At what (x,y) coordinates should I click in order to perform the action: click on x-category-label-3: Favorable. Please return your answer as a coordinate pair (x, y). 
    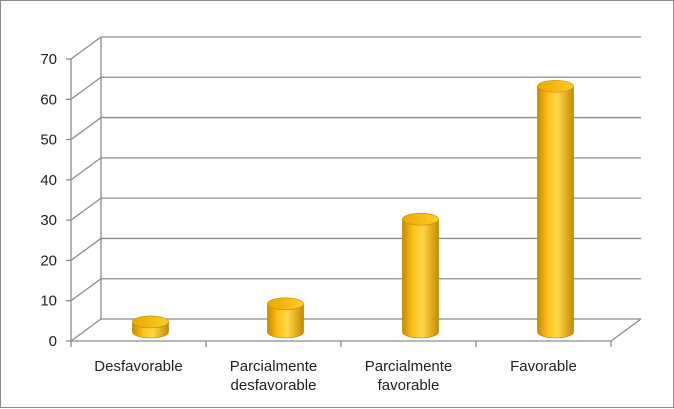
    Looking at the image, I should click on (543, 366).